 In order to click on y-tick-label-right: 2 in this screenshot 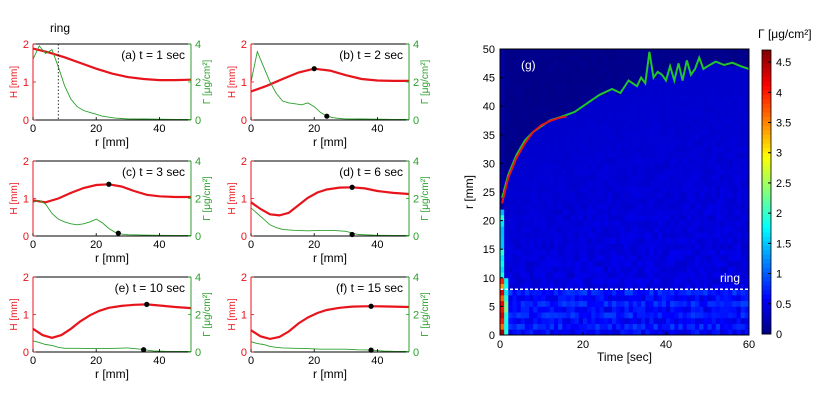, I will do `click(198, 200)`.